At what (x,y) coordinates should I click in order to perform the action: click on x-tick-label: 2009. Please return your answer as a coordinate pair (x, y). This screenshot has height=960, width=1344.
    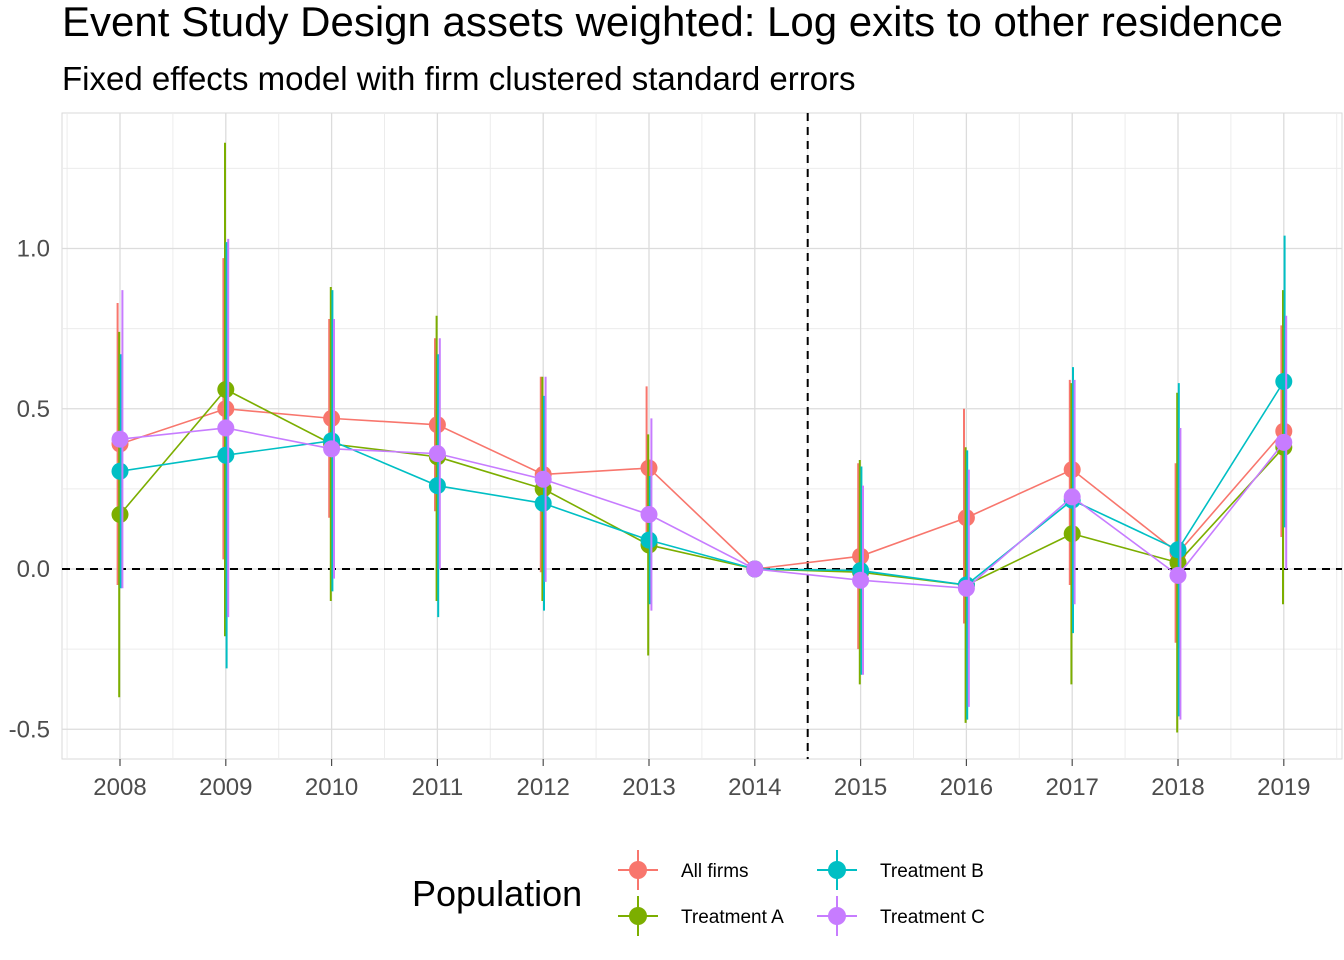
    Looking at the image, I should click on (225, 787).